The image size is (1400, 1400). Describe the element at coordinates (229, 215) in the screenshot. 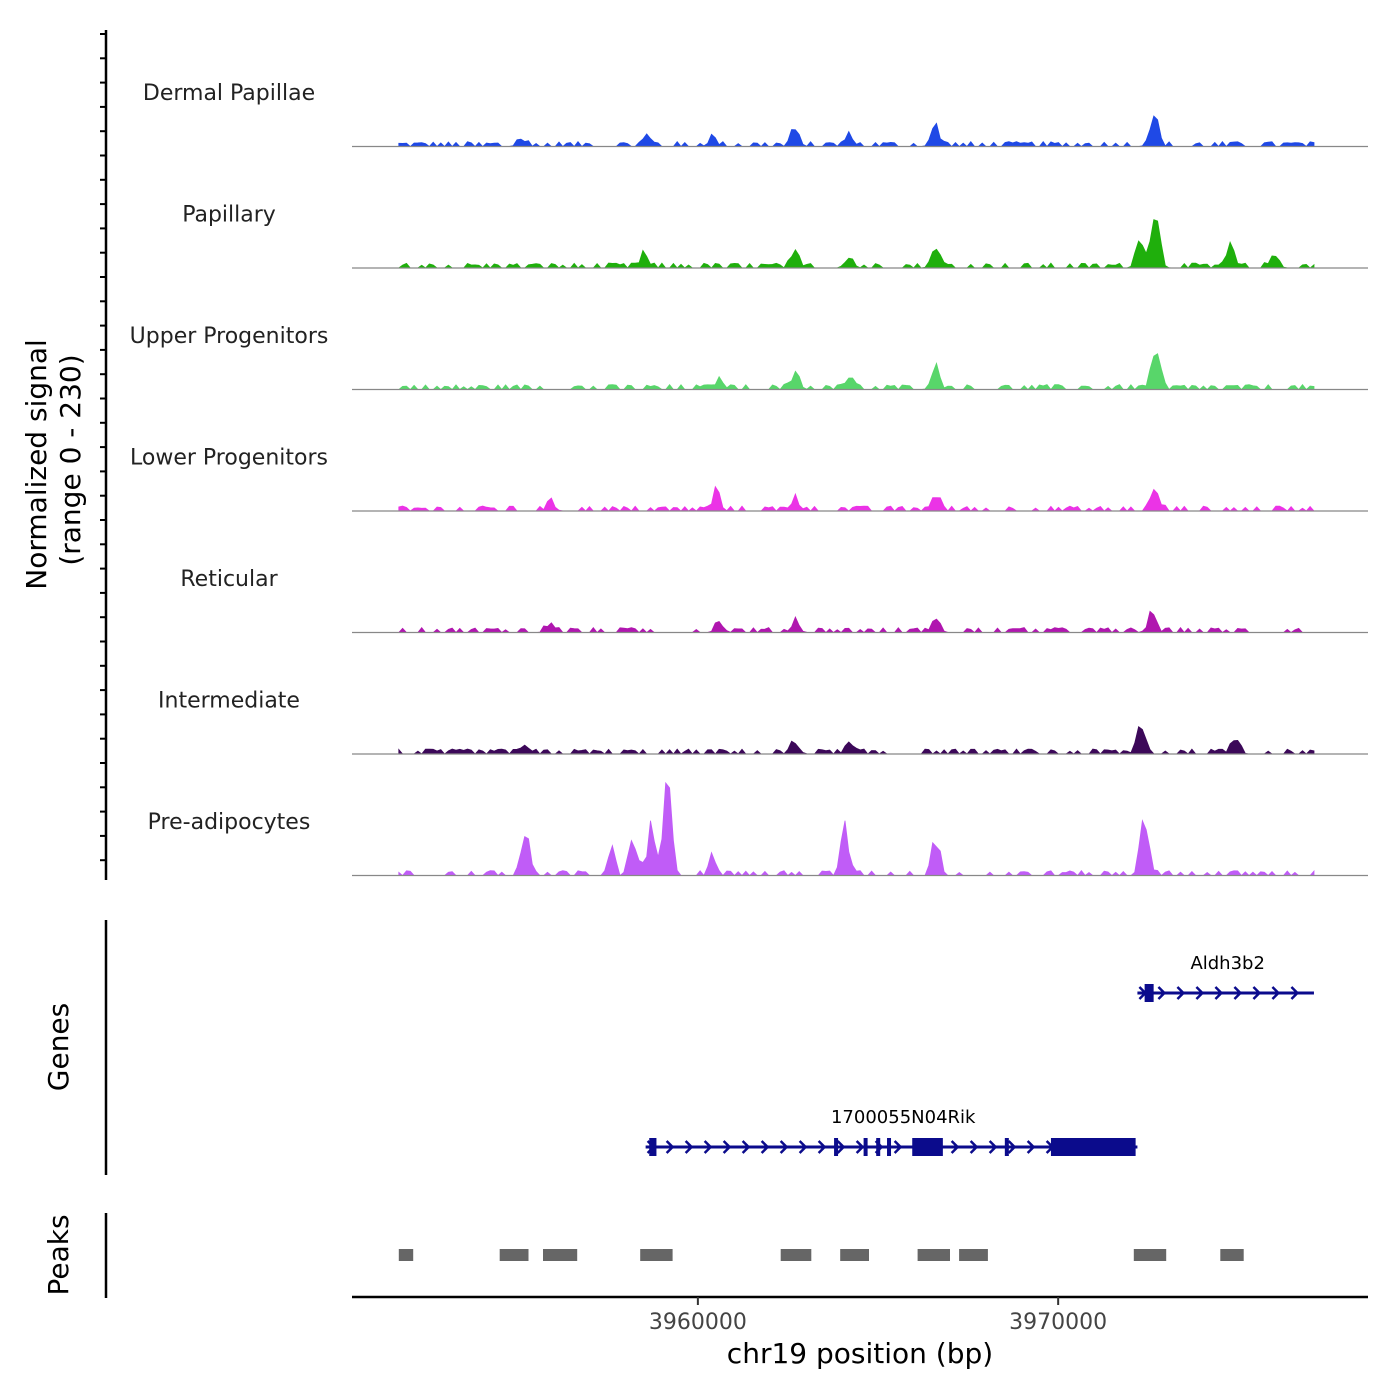

I see `track-label: Papillary` at that location.